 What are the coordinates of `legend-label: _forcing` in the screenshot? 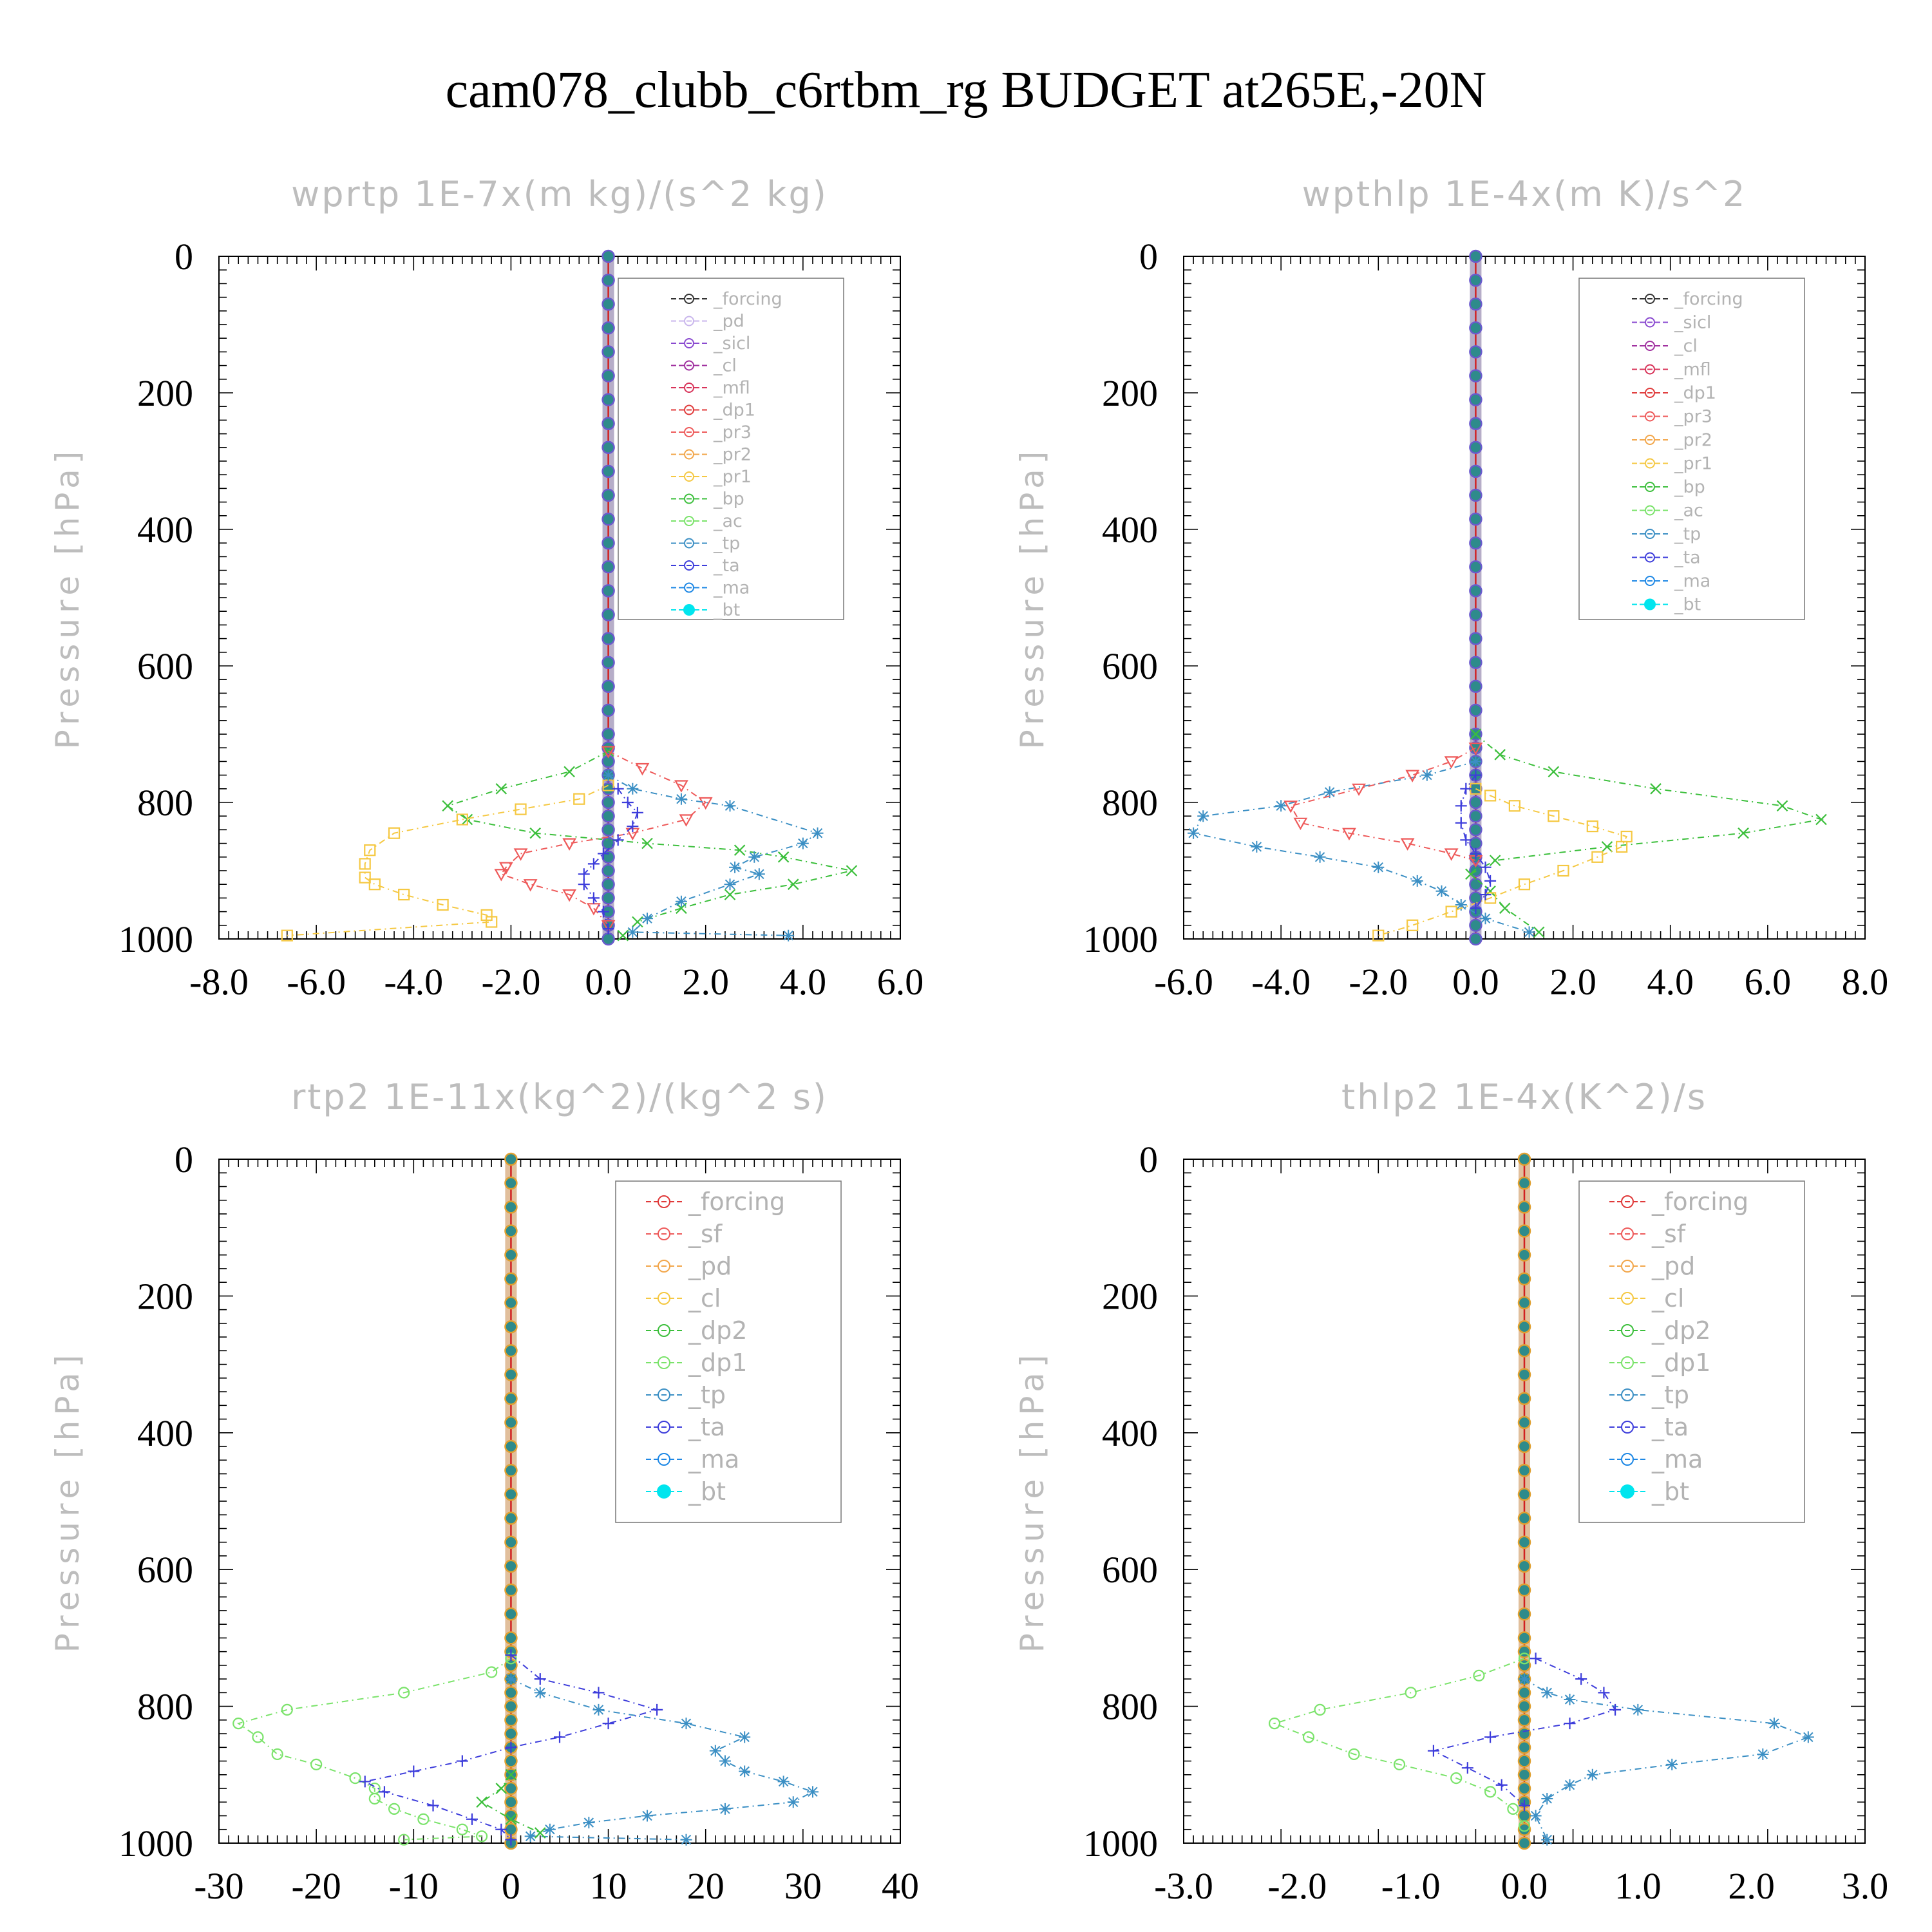 It's located at (1708, 299).